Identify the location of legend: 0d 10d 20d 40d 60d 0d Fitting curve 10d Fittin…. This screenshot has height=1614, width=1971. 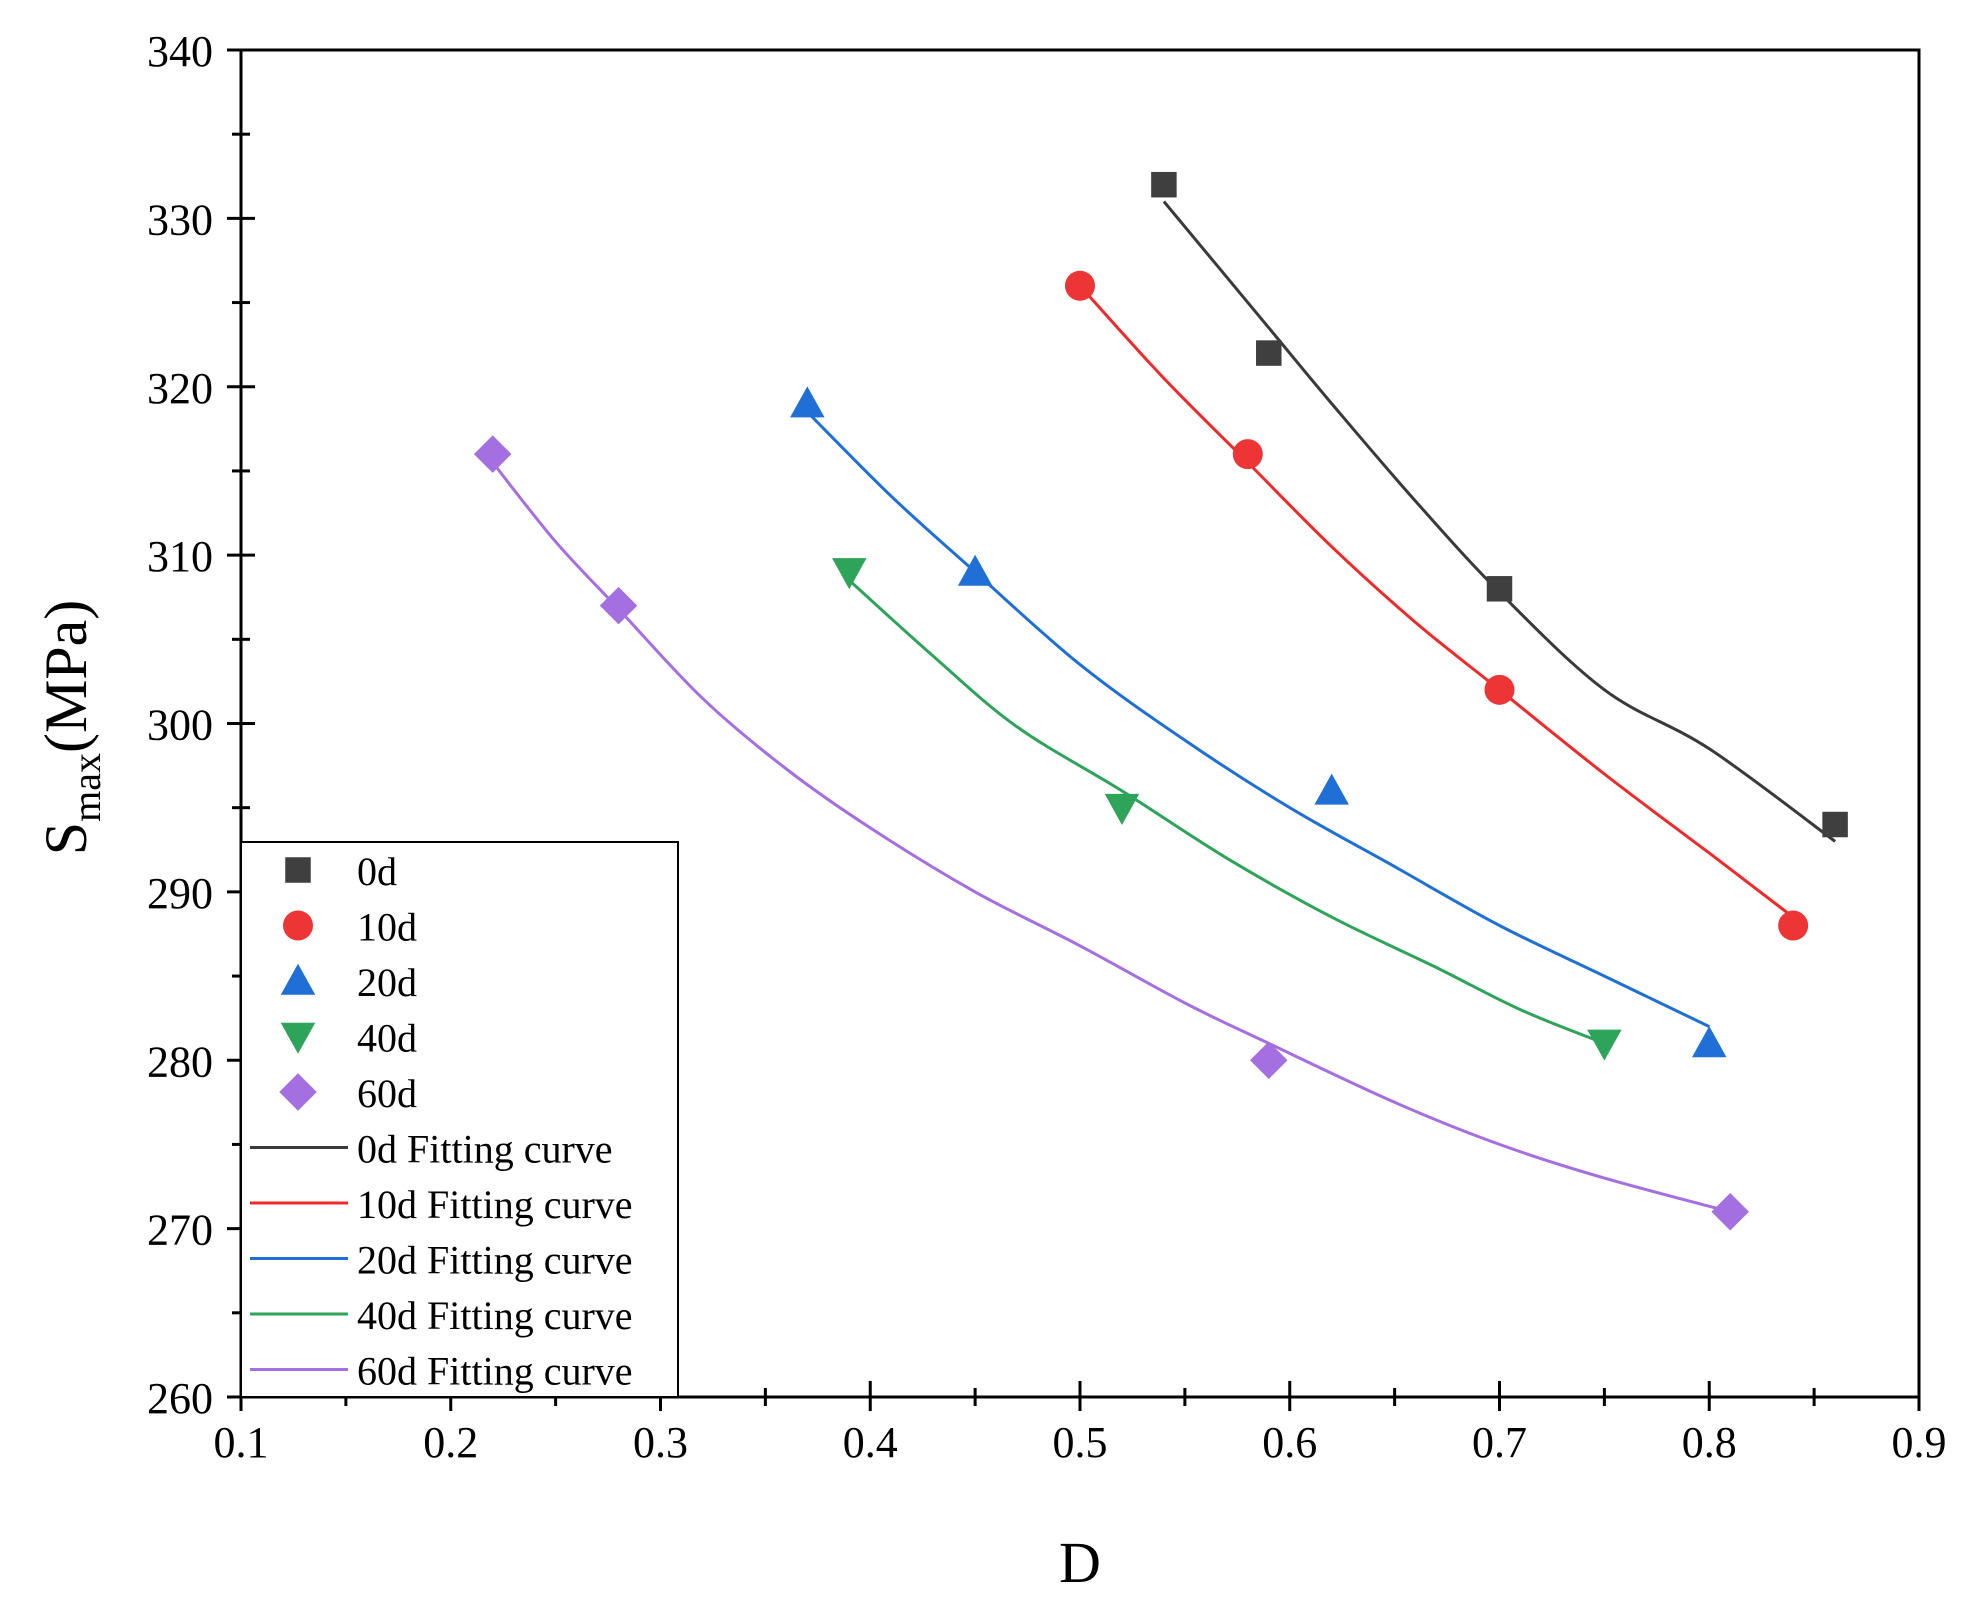
(459, 1119).